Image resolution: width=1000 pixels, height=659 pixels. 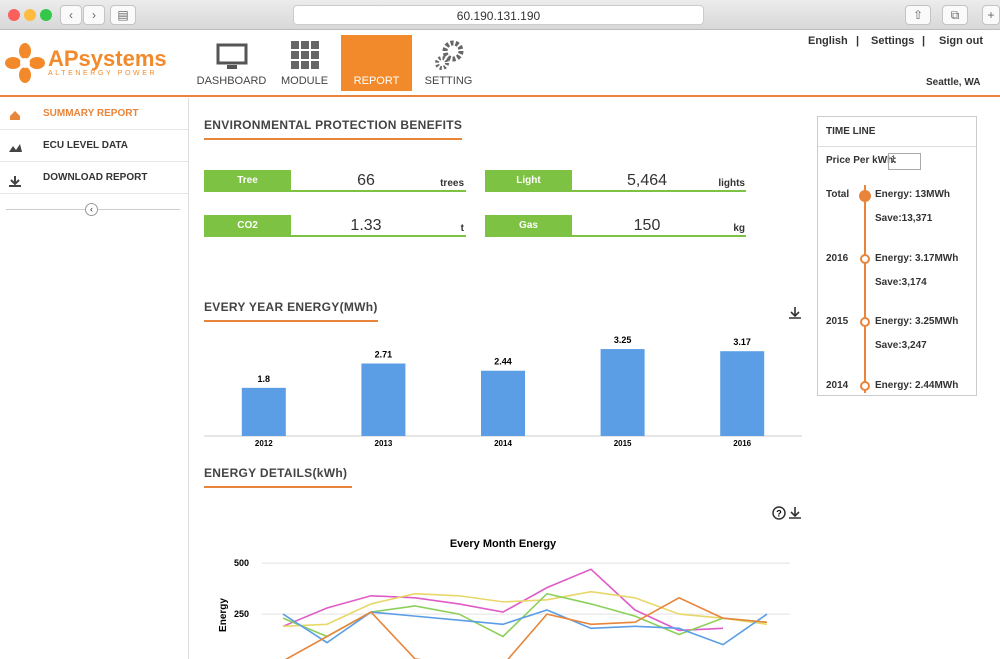 I want to click on chart-tools: ?, so click(x=788, y=513).